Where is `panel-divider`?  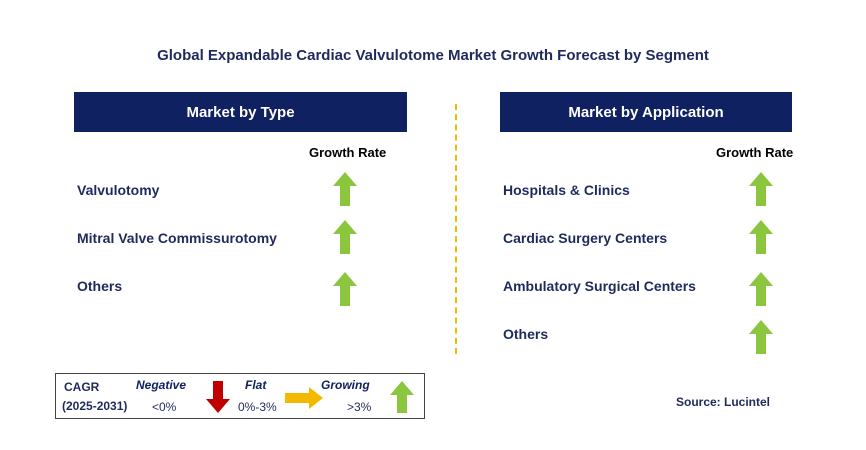 panel-divider is located at coordinates (456, 229).